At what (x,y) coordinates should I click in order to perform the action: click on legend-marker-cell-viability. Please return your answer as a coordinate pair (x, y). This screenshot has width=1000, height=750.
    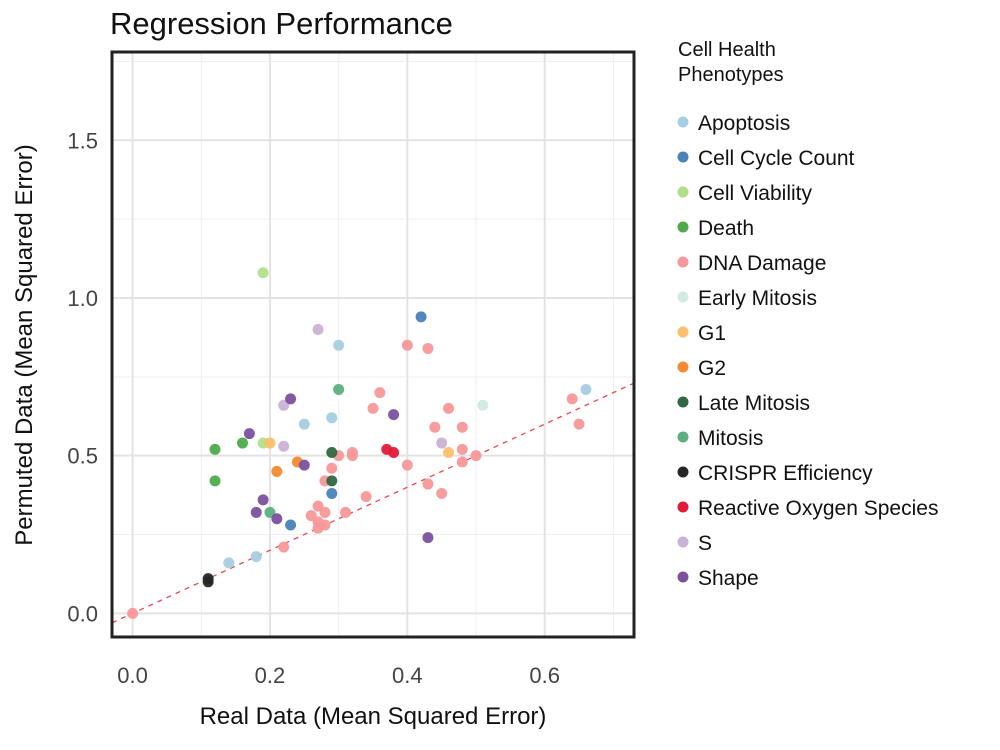
    Looking at the image, I should click on (683, 192).